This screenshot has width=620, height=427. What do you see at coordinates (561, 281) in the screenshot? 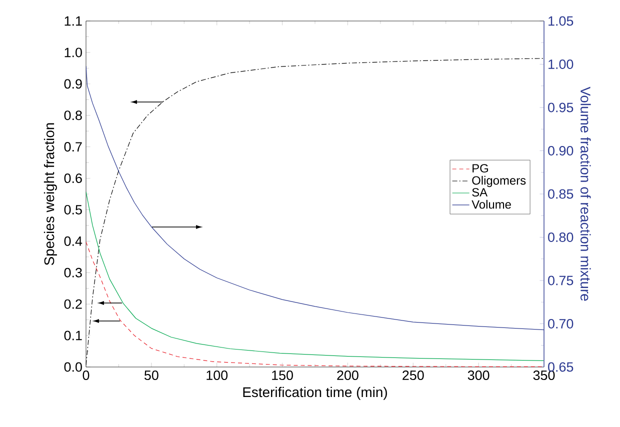
I see `y2-tick-label: 0.75` at bounding box center [561, 281].